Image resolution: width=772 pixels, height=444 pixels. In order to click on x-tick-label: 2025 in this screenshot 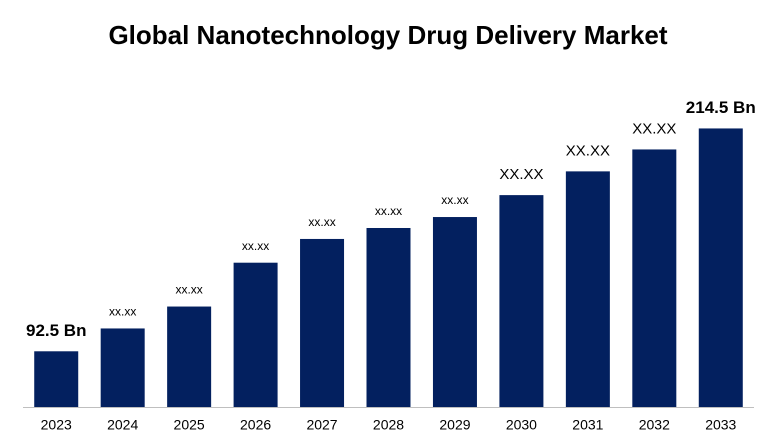, I will do `click(189, 425)`.